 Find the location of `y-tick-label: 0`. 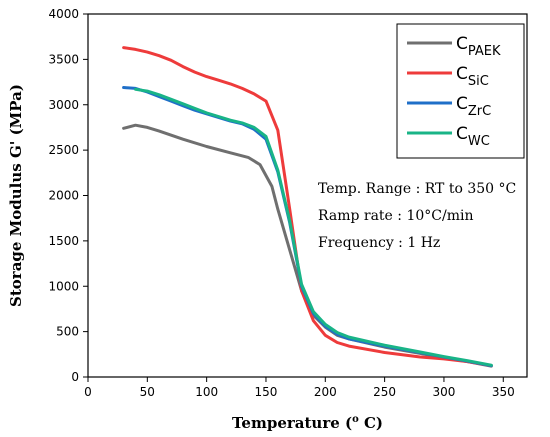

y-tick-label: 0 is located at coordinates (75, 377).